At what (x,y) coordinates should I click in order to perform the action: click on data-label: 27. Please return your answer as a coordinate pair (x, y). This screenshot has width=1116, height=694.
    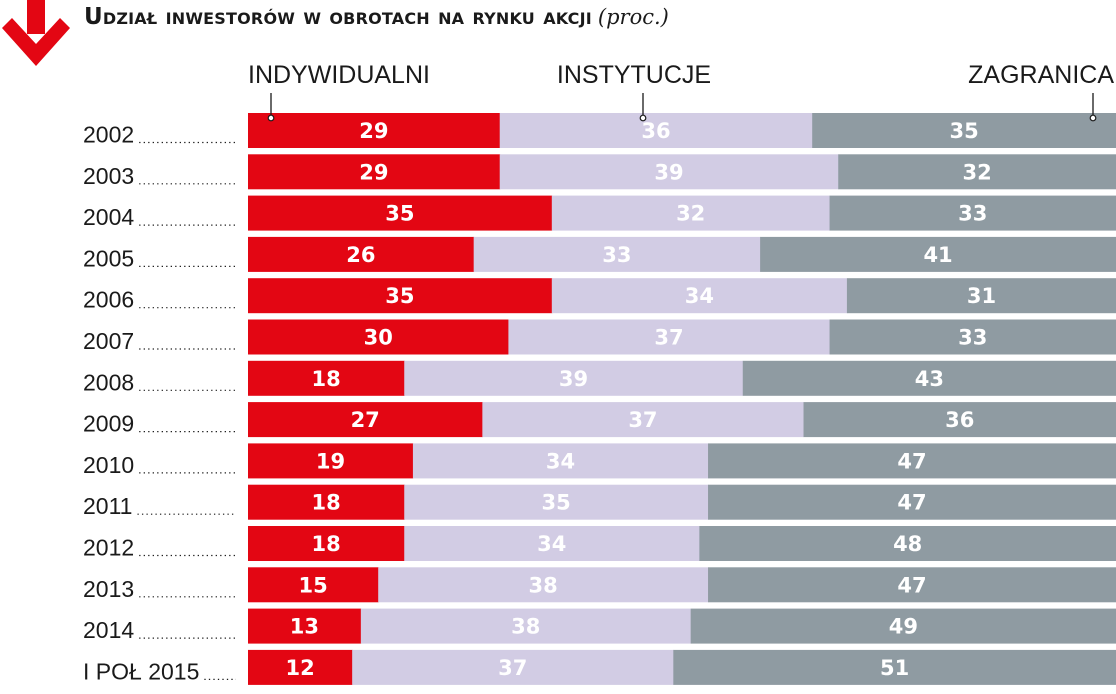
    Looking at the image, I should click on (365, 420).